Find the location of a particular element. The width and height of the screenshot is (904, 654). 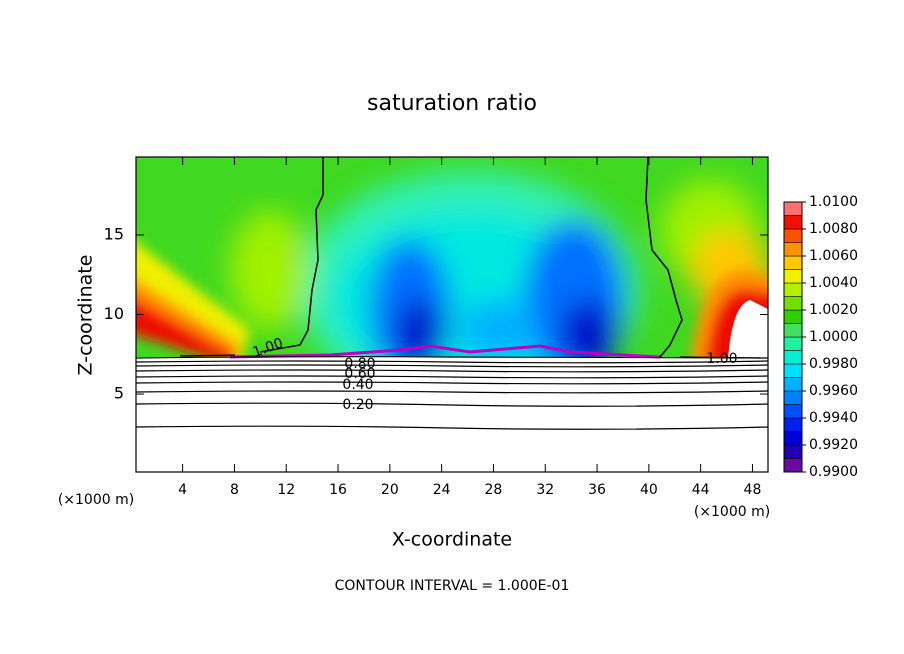

x-tick-label: 28 is located at coordinates (494, 490).